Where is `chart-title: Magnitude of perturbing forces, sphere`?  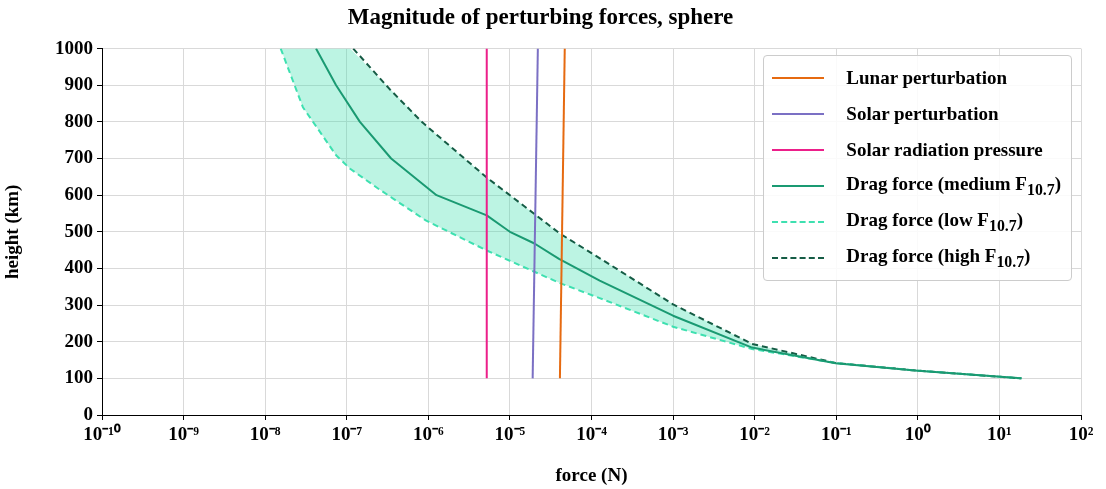 chart-title: Magnitude of perturbing forces, sphere is located at coordinates (540, 16).